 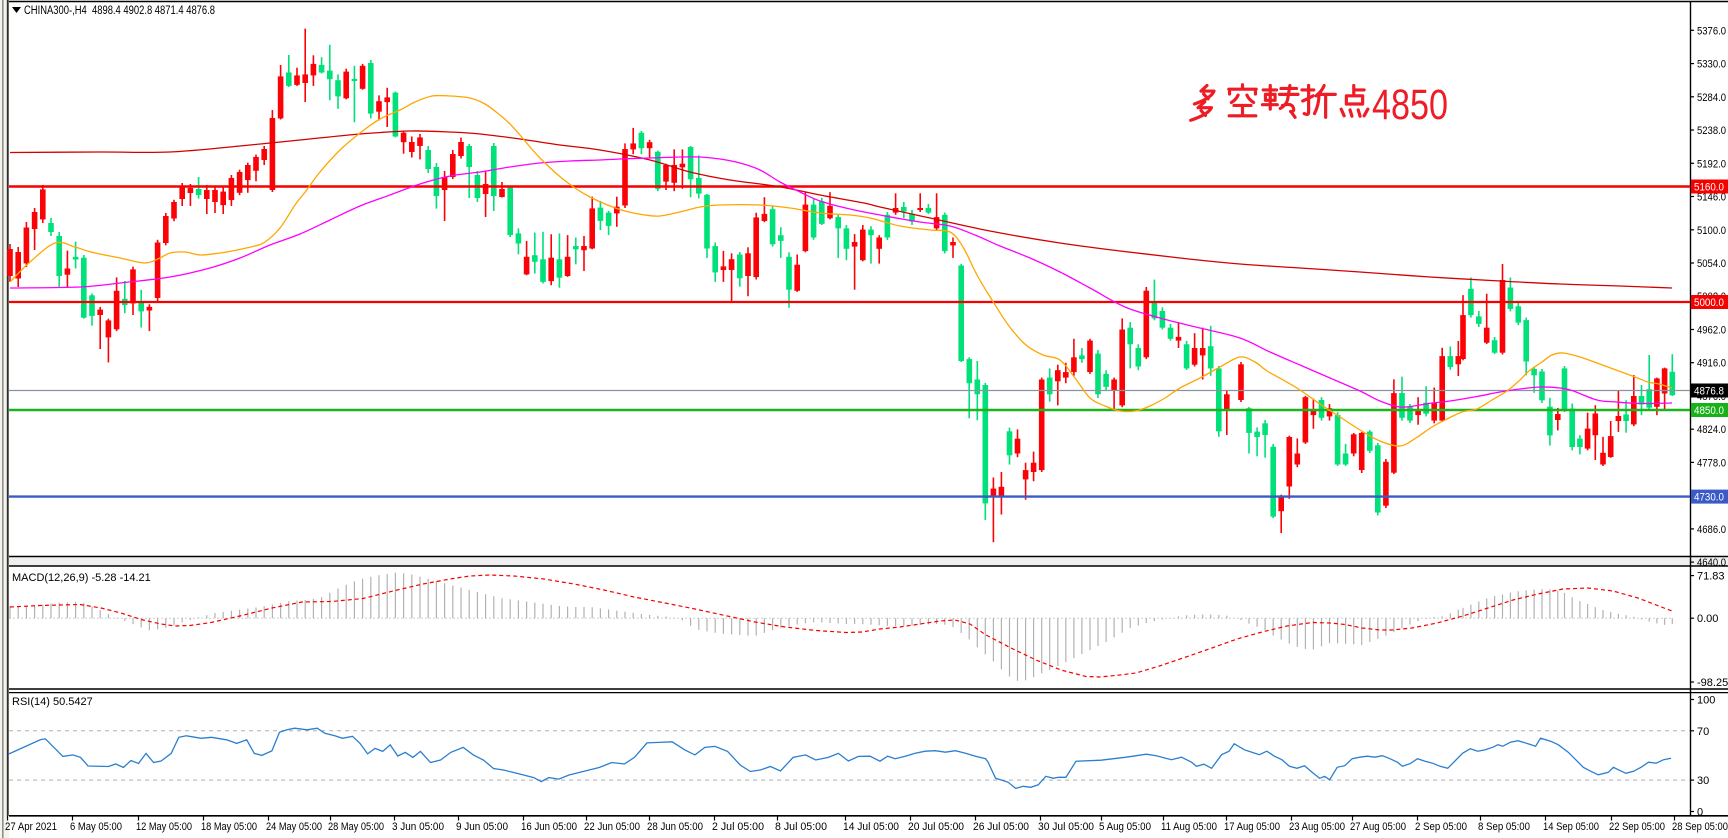 What do you see at coordinates (1711, 131) in the screenshot?
I see `svg-text: 5238.0` at bounding box center [1711, 131].